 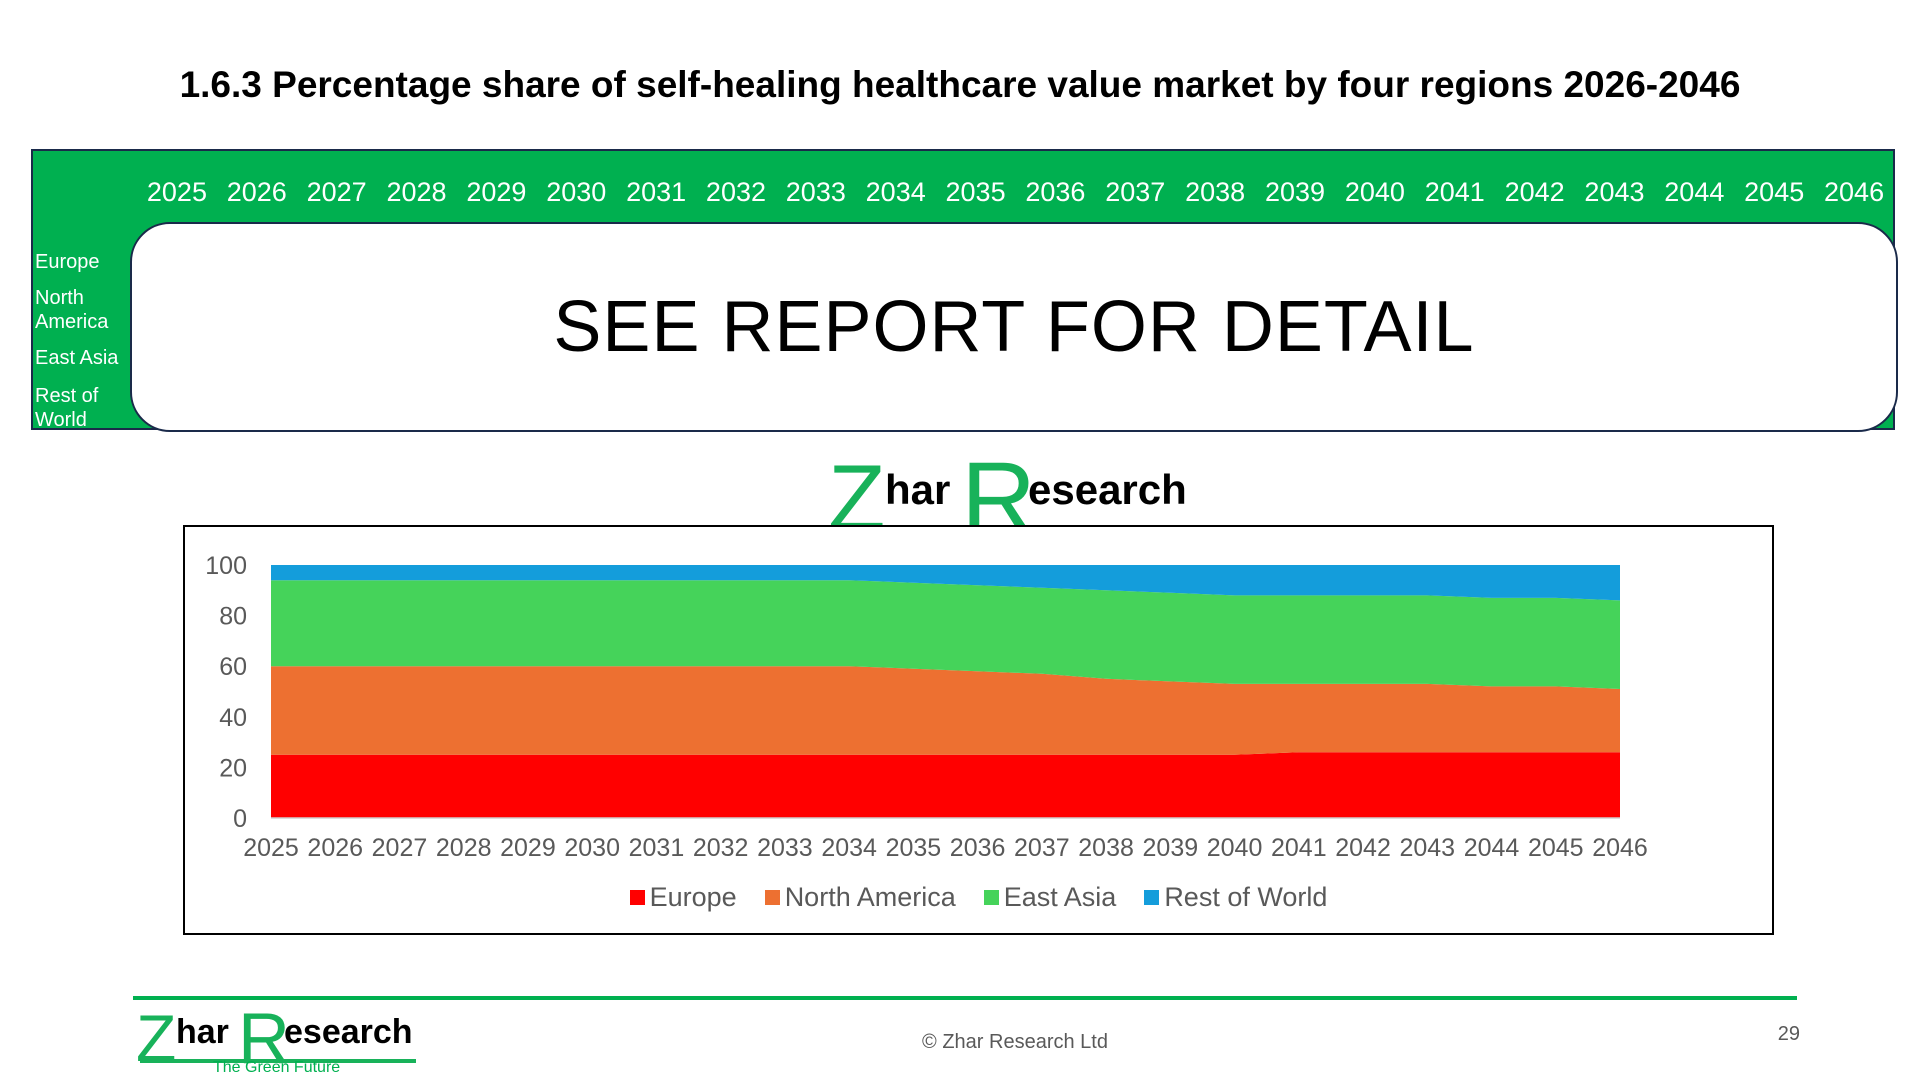 I want to click on x-tick-label: 2028, so click(x=464, y=848).